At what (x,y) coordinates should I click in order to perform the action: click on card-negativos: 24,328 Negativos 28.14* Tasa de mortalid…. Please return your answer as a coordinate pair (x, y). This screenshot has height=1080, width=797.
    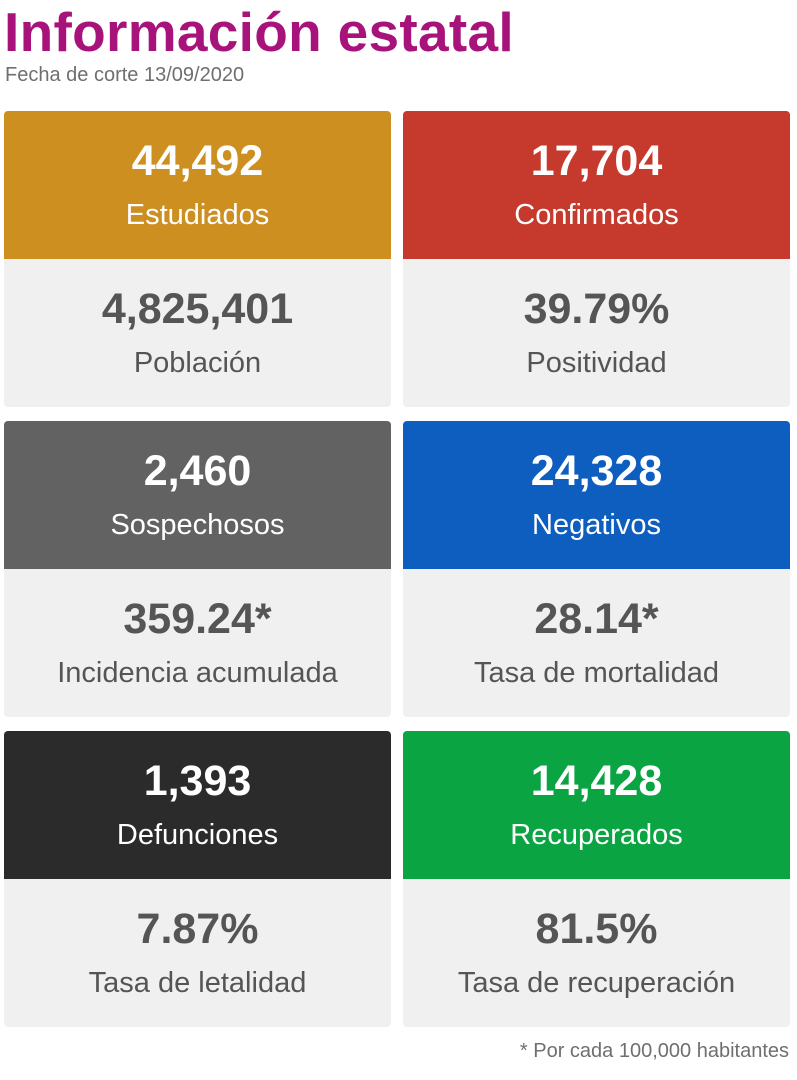
    Looking at the image, I should click on (596, 569).